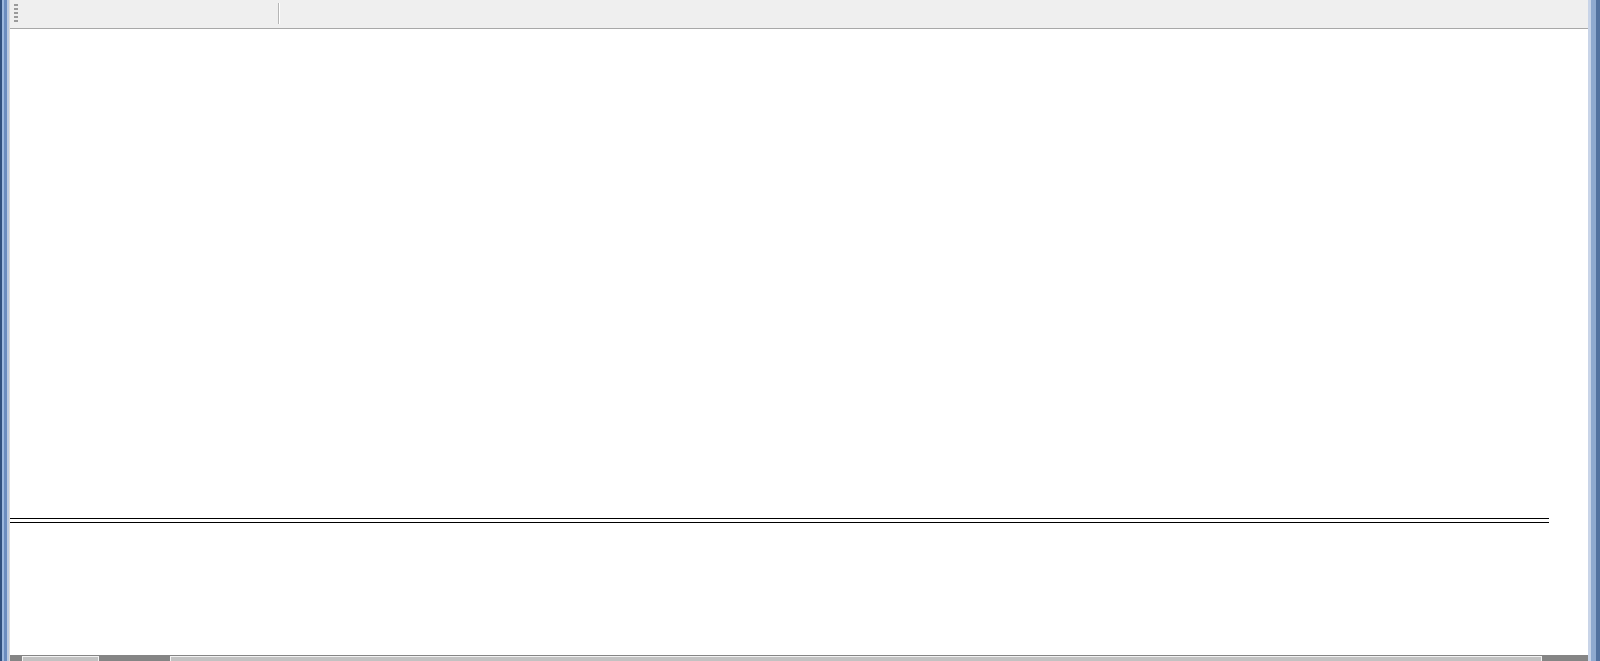 Image resolution: width=1600 pixels, height=661 pixels. Describe the element at coordinates (278, 13) in the screenshot. I see `toolbar-separator` at that location.